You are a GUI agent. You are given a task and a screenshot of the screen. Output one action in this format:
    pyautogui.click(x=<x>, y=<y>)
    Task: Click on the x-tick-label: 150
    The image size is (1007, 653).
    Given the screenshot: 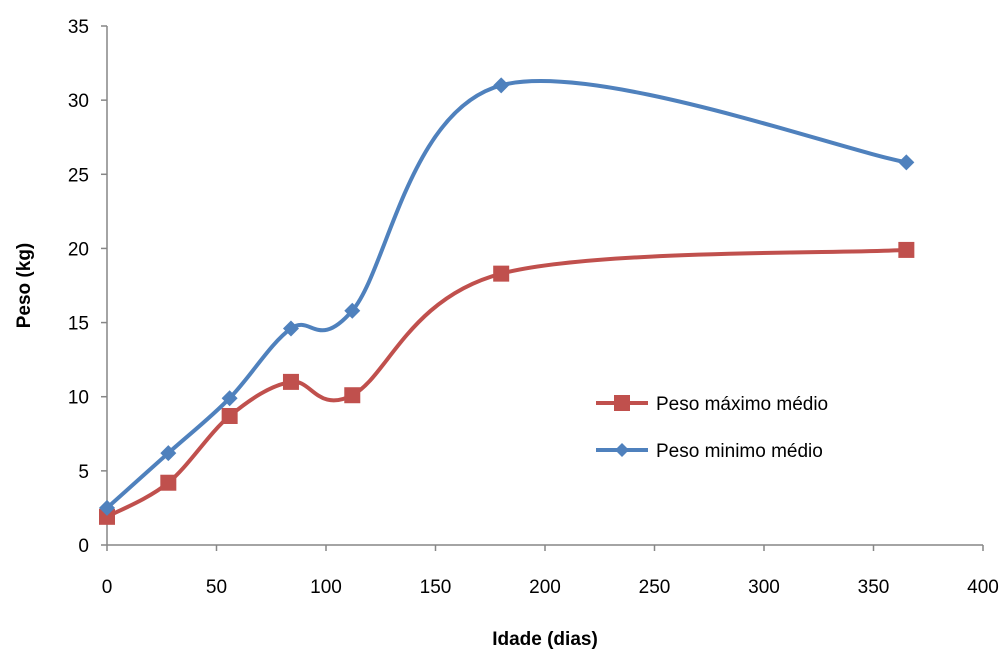 What is the action you would take?
    pyautogui.click(x=436, y=587)
    